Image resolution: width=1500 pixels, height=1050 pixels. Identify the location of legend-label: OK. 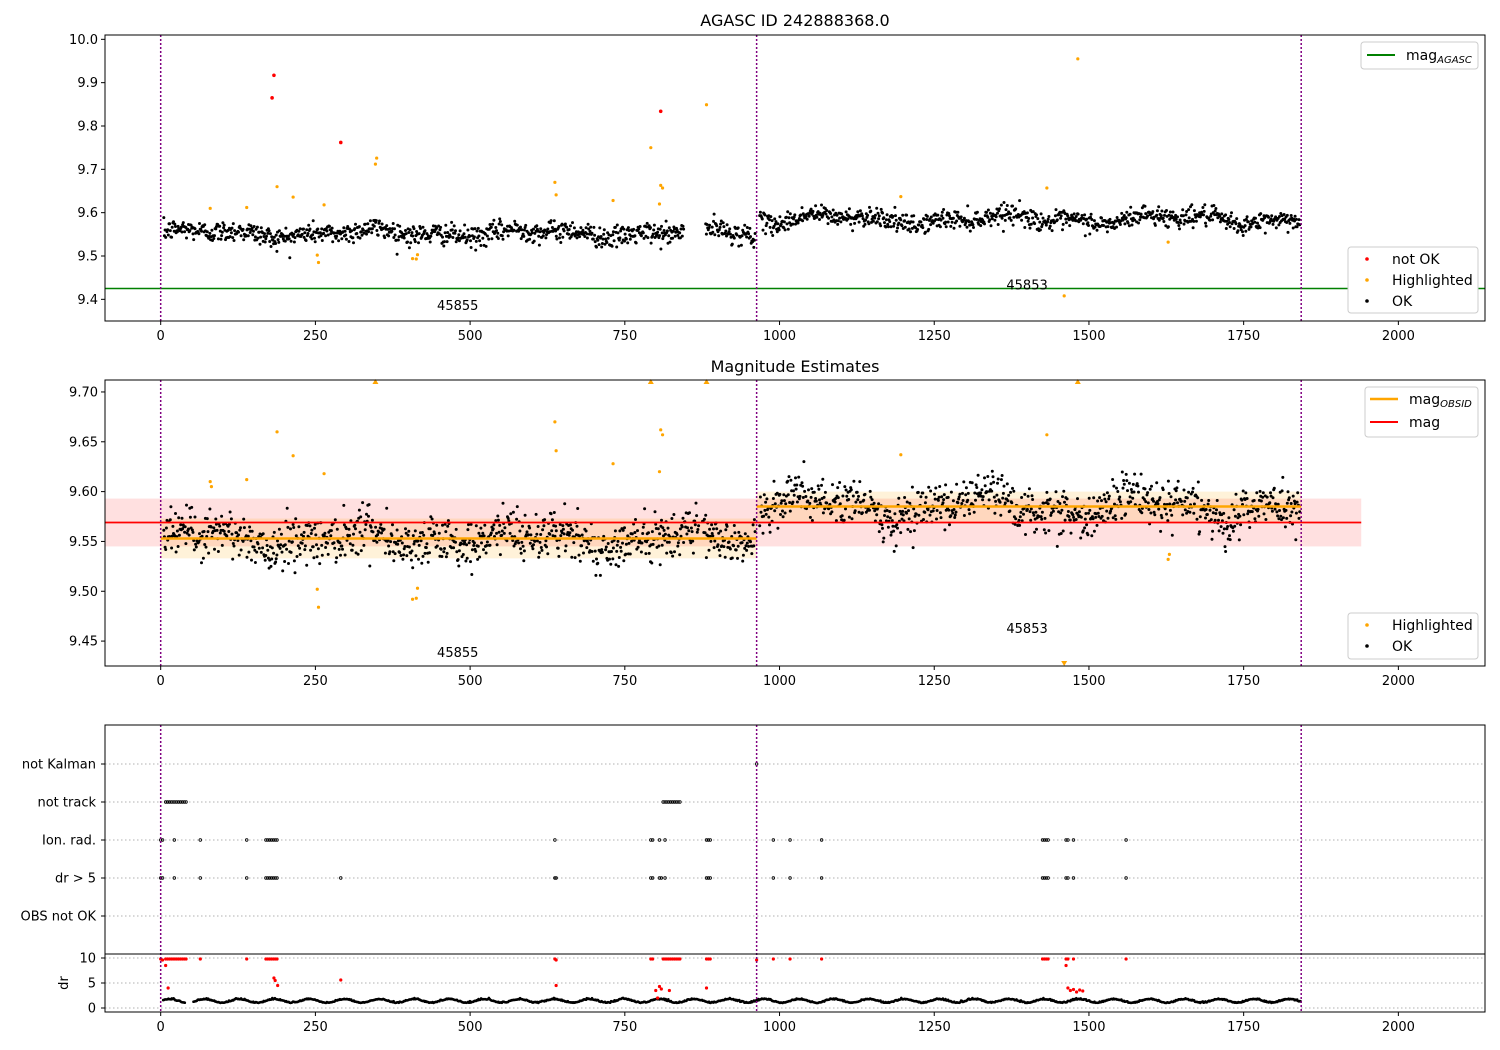
(1402, 647).